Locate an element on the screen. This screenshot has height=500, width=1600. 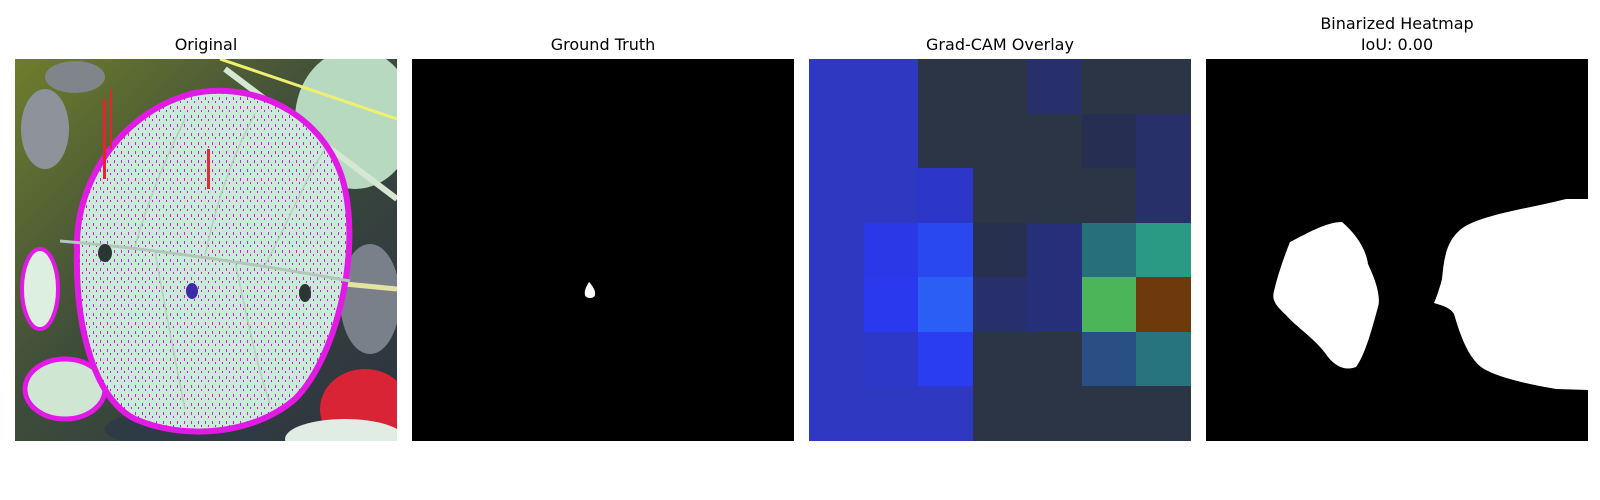
panel-title-ground-truth: Ground Truth is located at coordinates (603, 44).